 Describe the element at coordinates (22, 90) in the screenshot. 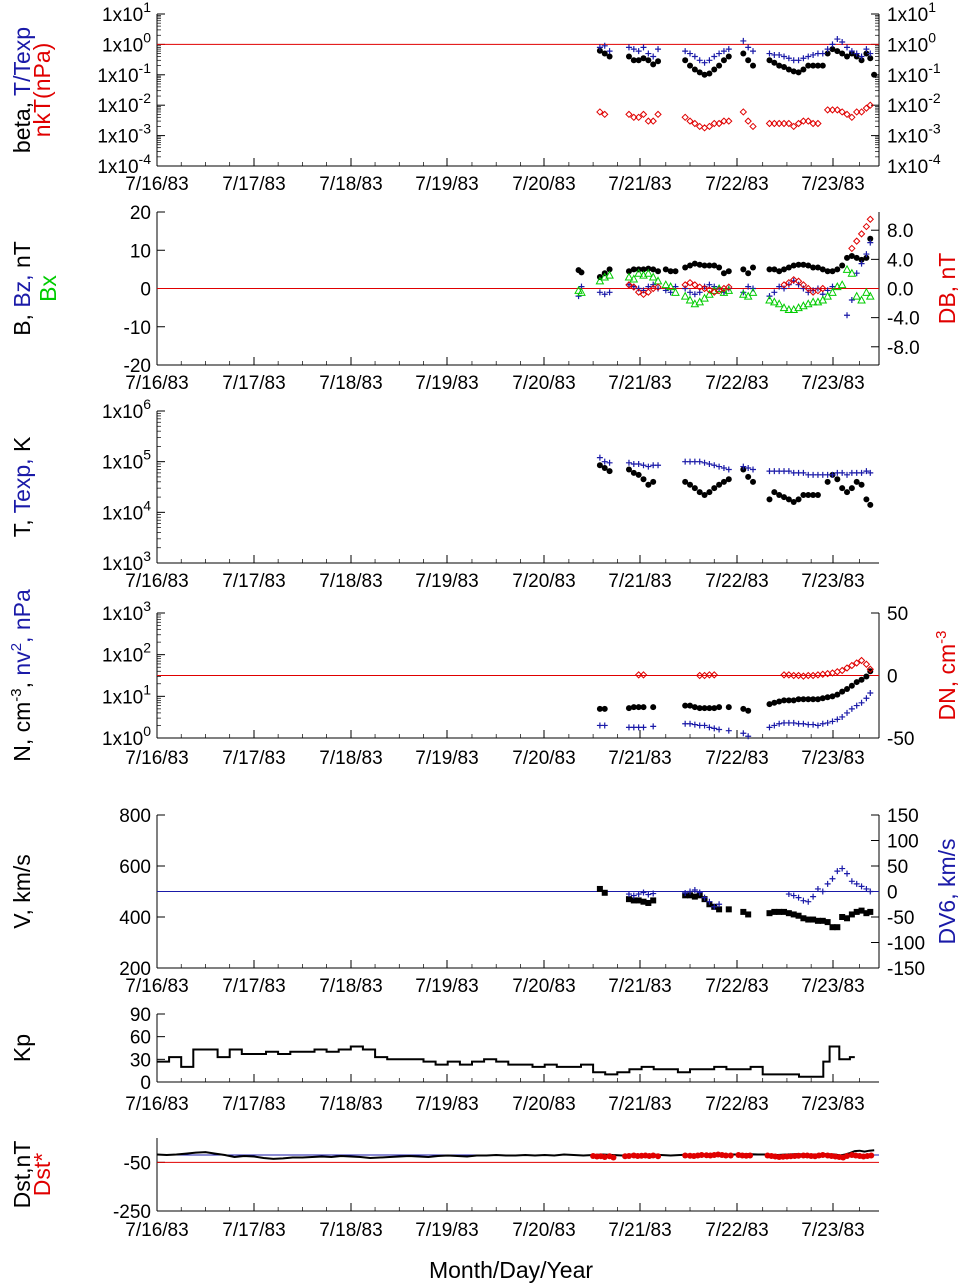

I see `y-axis-title: beta, T/Texp` at that location.